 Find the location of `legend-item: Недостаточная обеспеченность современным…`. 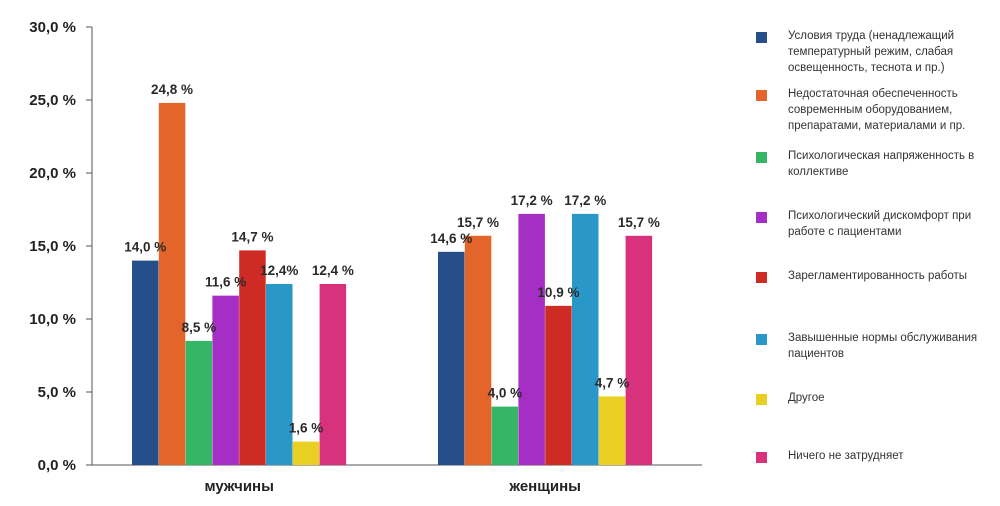

legend-item: Недостаточная обеспеченность современным… is located at coordinates (876, 110).